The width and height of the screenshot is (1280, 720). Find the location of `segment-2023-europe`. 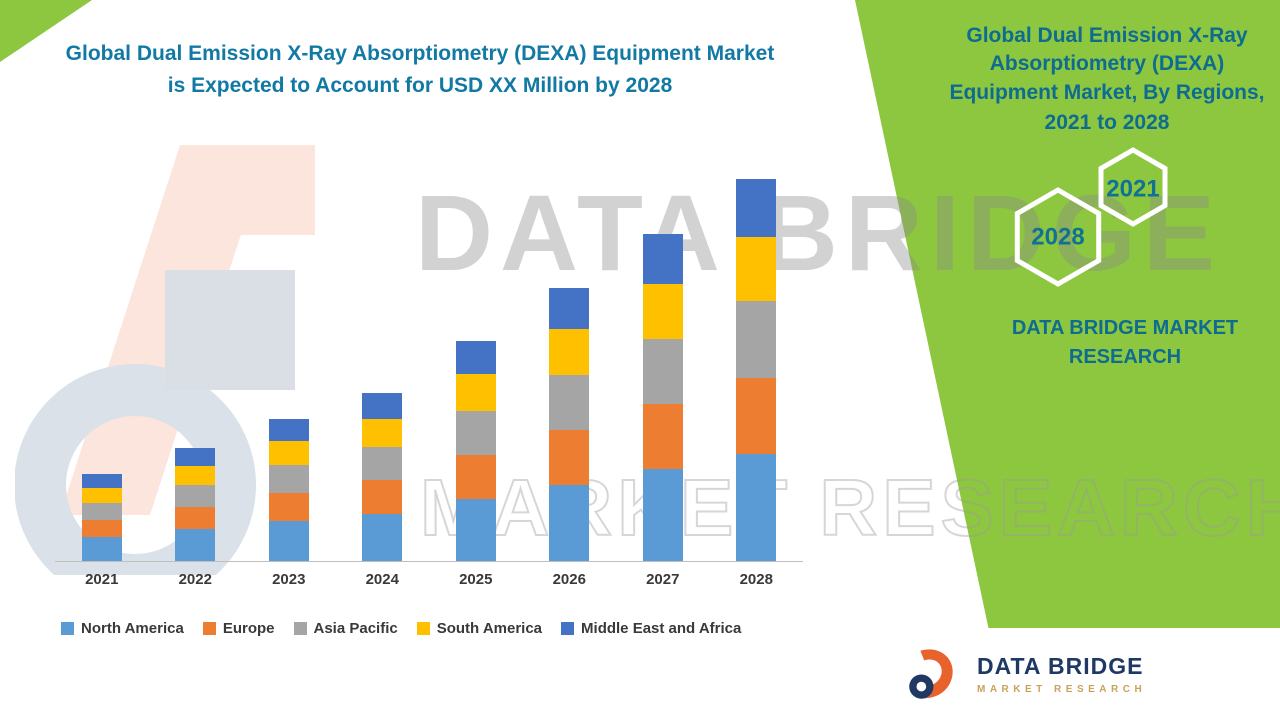

segment-2023-europe is located at coordinates (288, 507).